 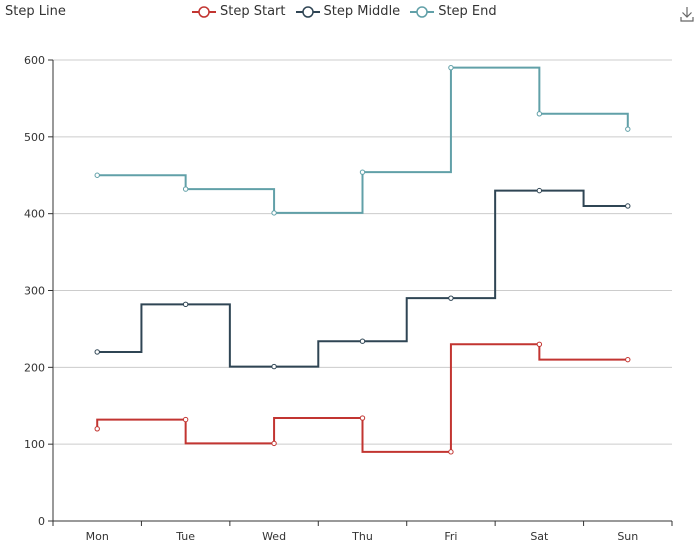 I want to click on x-tick-label: Sun, so click(x=627, y=536).